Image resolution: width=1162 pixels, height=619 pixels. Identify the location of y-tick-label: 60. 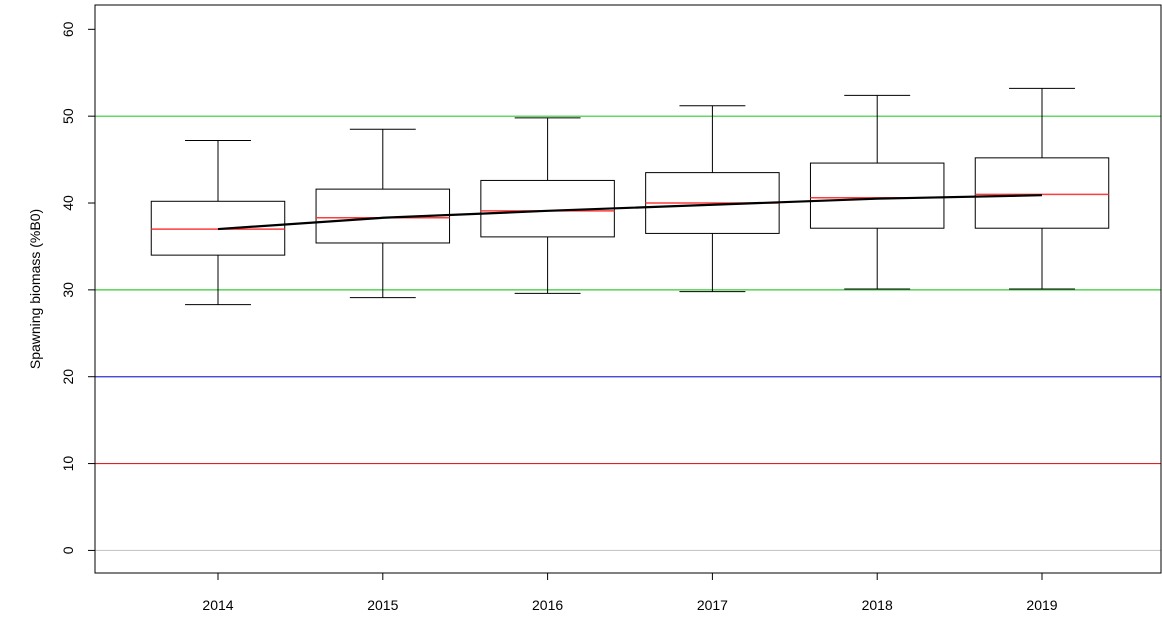
(68, 29).